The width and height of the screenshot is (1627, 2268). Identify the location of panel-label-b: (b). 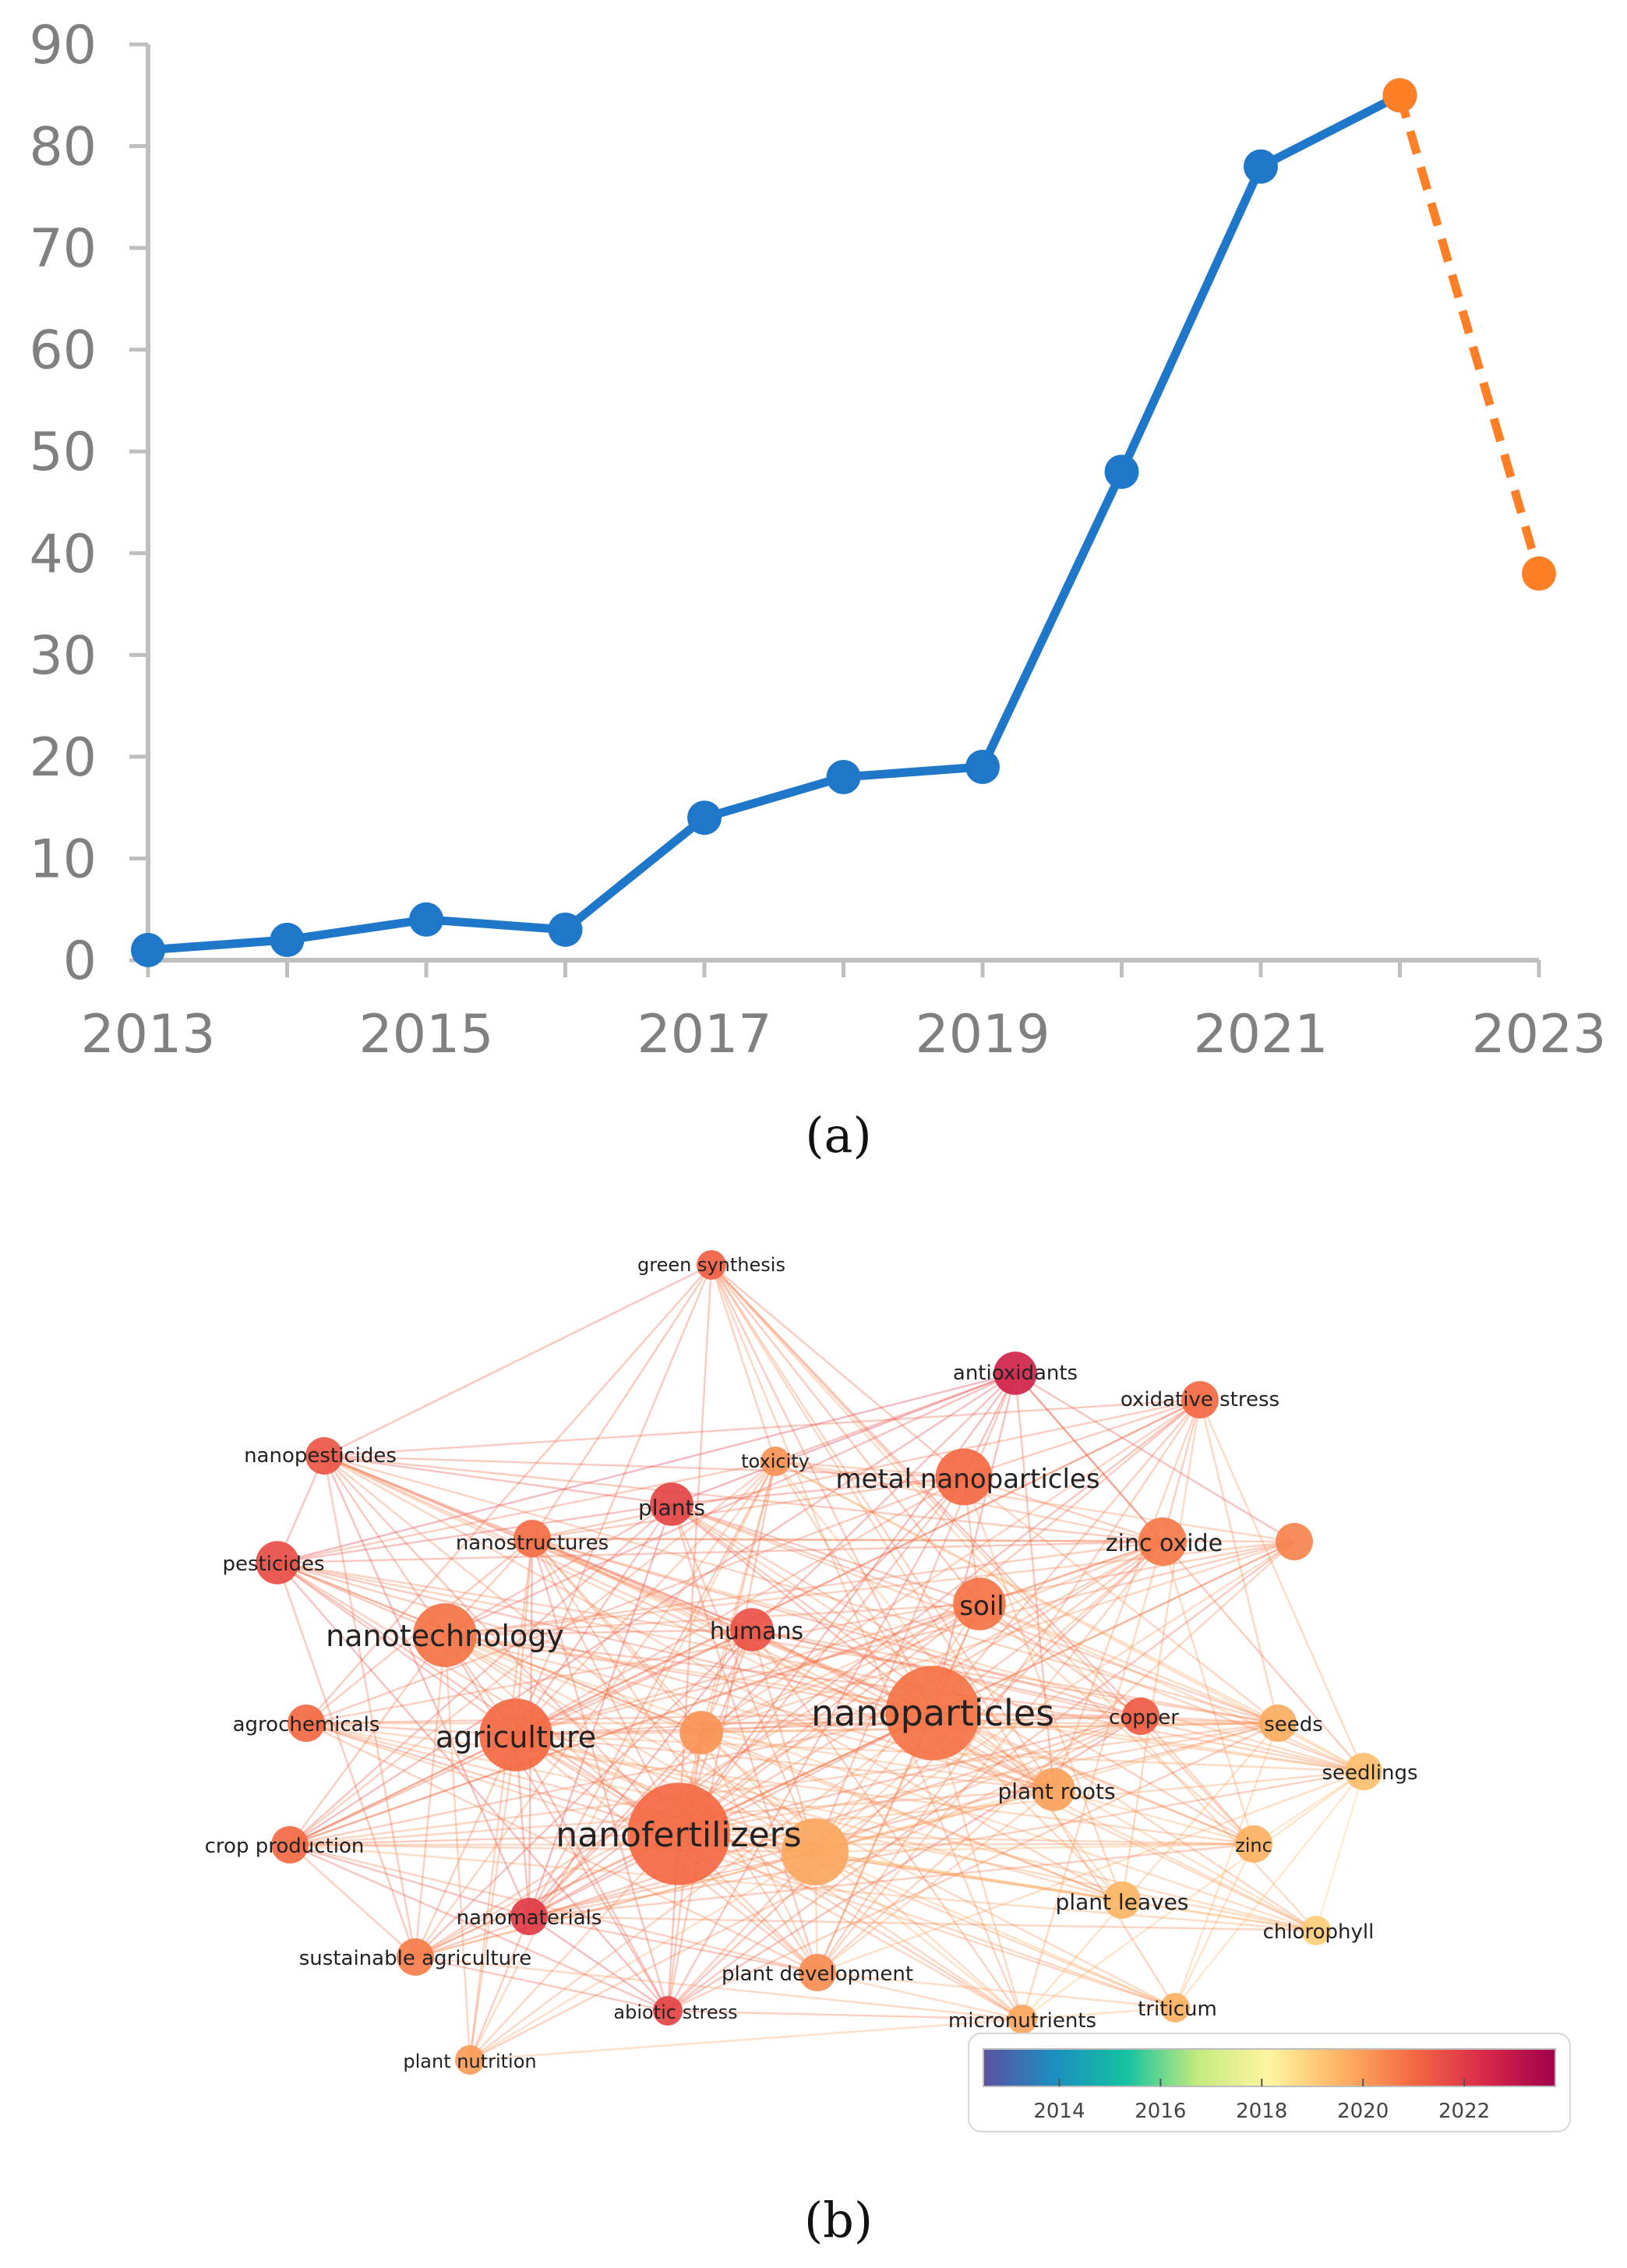
(838, 2220).